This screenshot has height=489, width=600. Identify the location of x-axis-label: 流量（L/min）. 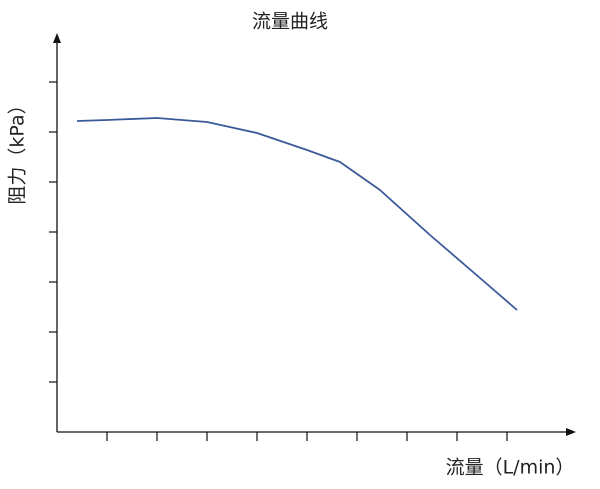
(510, 468).